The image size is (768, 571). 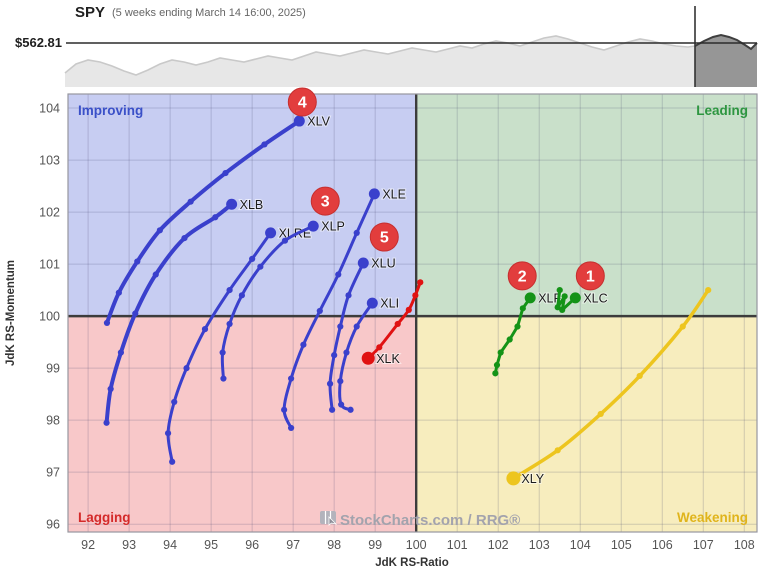 I want to click on x-tick-101: 101, so click(x=457, y=545).